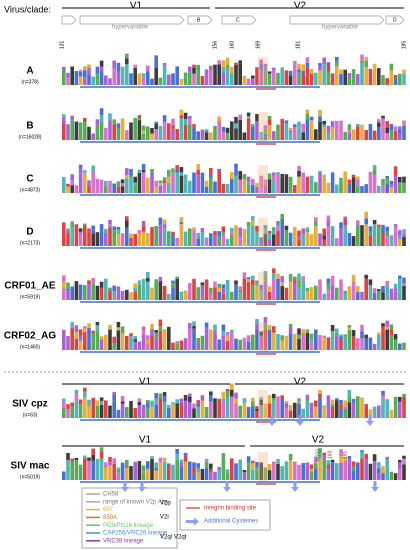 The width and height of the screenshot is (410, 550). Describe the element at coordinates (136, 6) in the screenshot. I see `v1-label: V1` at that location.